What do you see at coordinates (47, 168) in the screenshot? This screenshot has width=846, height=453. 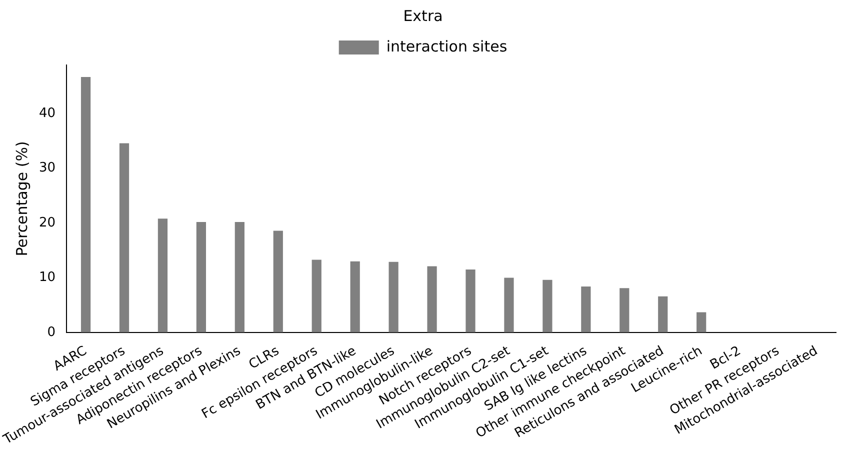 I see `y-tick-label: 30` at bounding box center [47, 168].